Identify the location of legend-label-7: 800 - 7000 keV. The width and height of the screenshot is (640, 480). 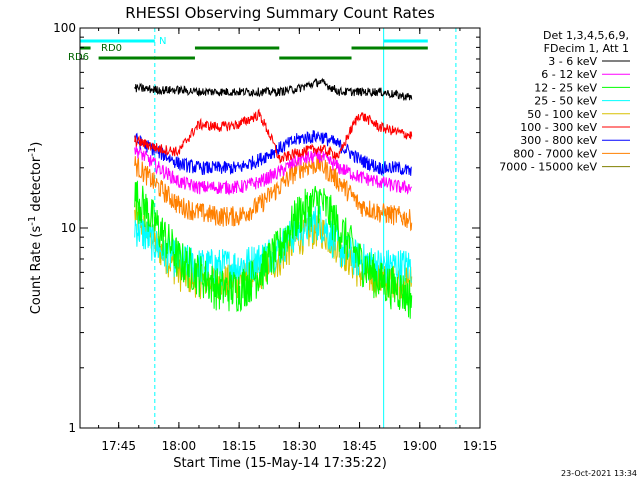
(555, 153).